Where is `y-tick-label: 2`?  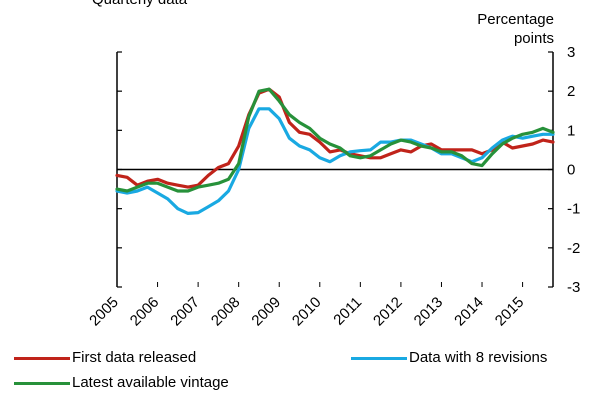
y-tick-label: 2 is located at coordinates (571, 91).